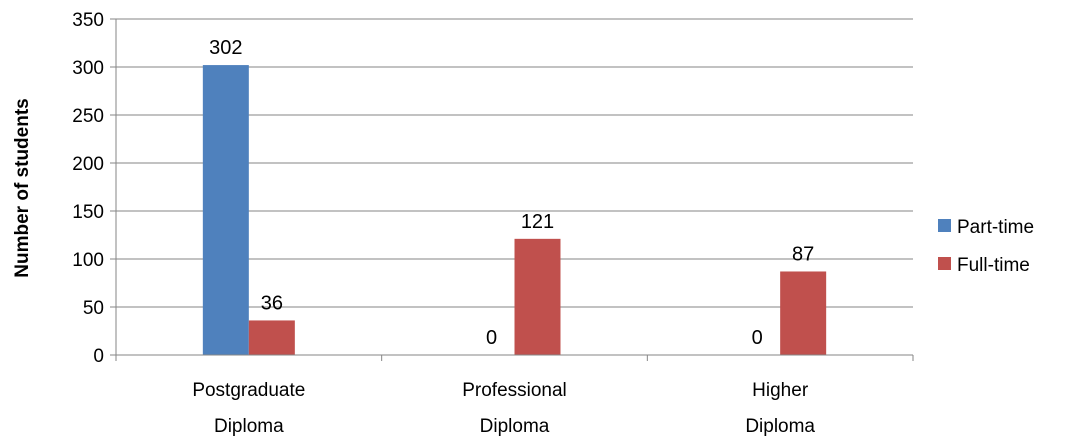 Image resolution: width=1092 pixels, height=446 pixels. I want to click on x-category-label: Professional, so click(514, 390).